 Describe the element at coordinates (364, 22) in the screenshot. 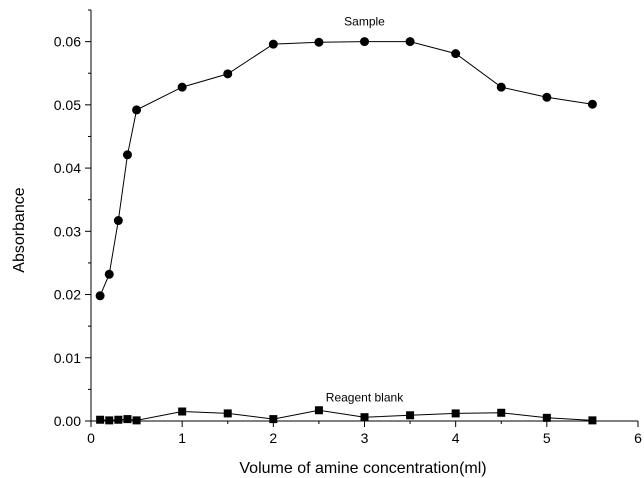

I see `series-label-sample: Sample` at that location.